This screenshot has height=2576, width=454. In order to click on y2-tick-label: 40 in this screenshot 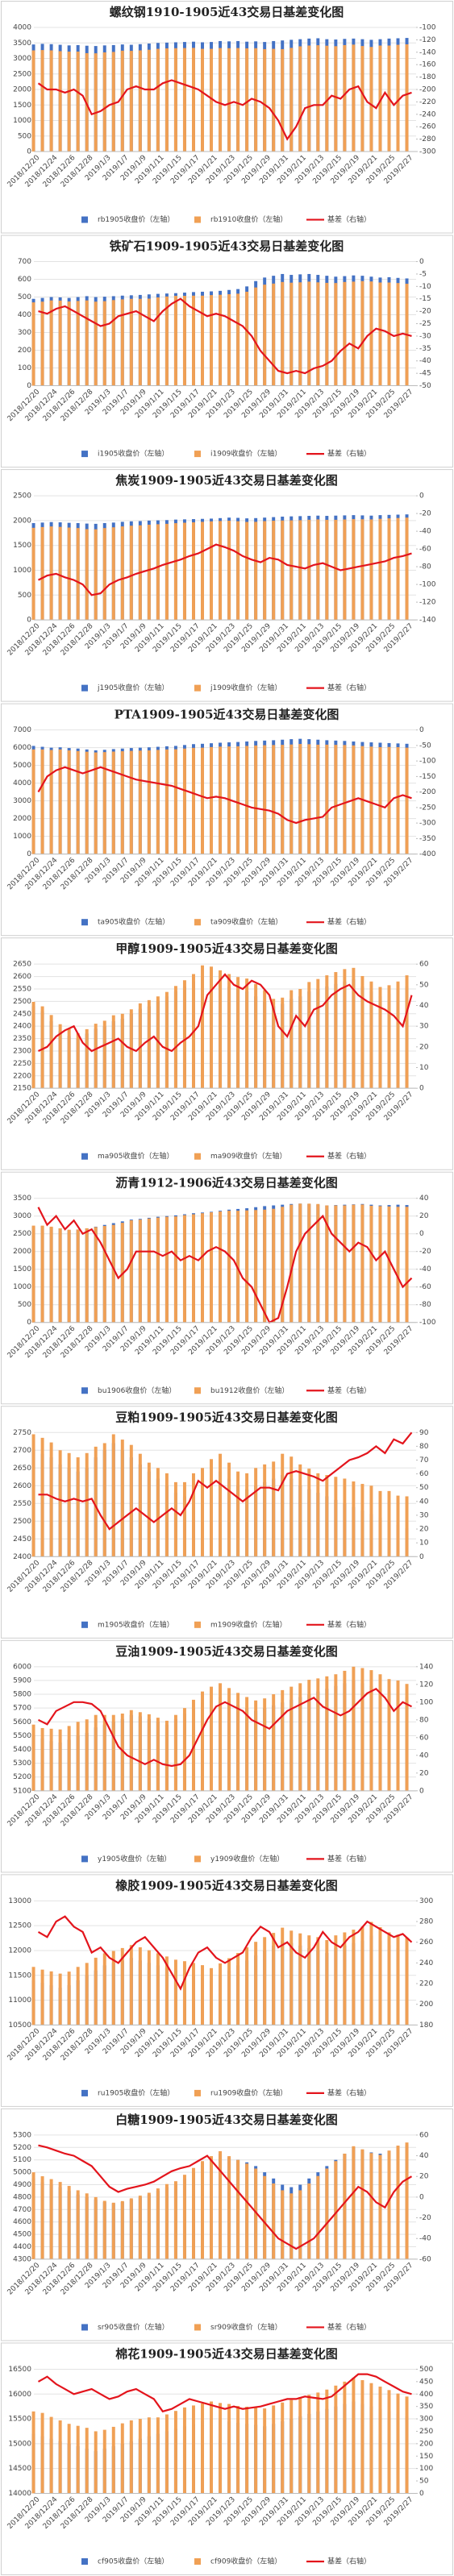, I will do `click(424, 2156)`.